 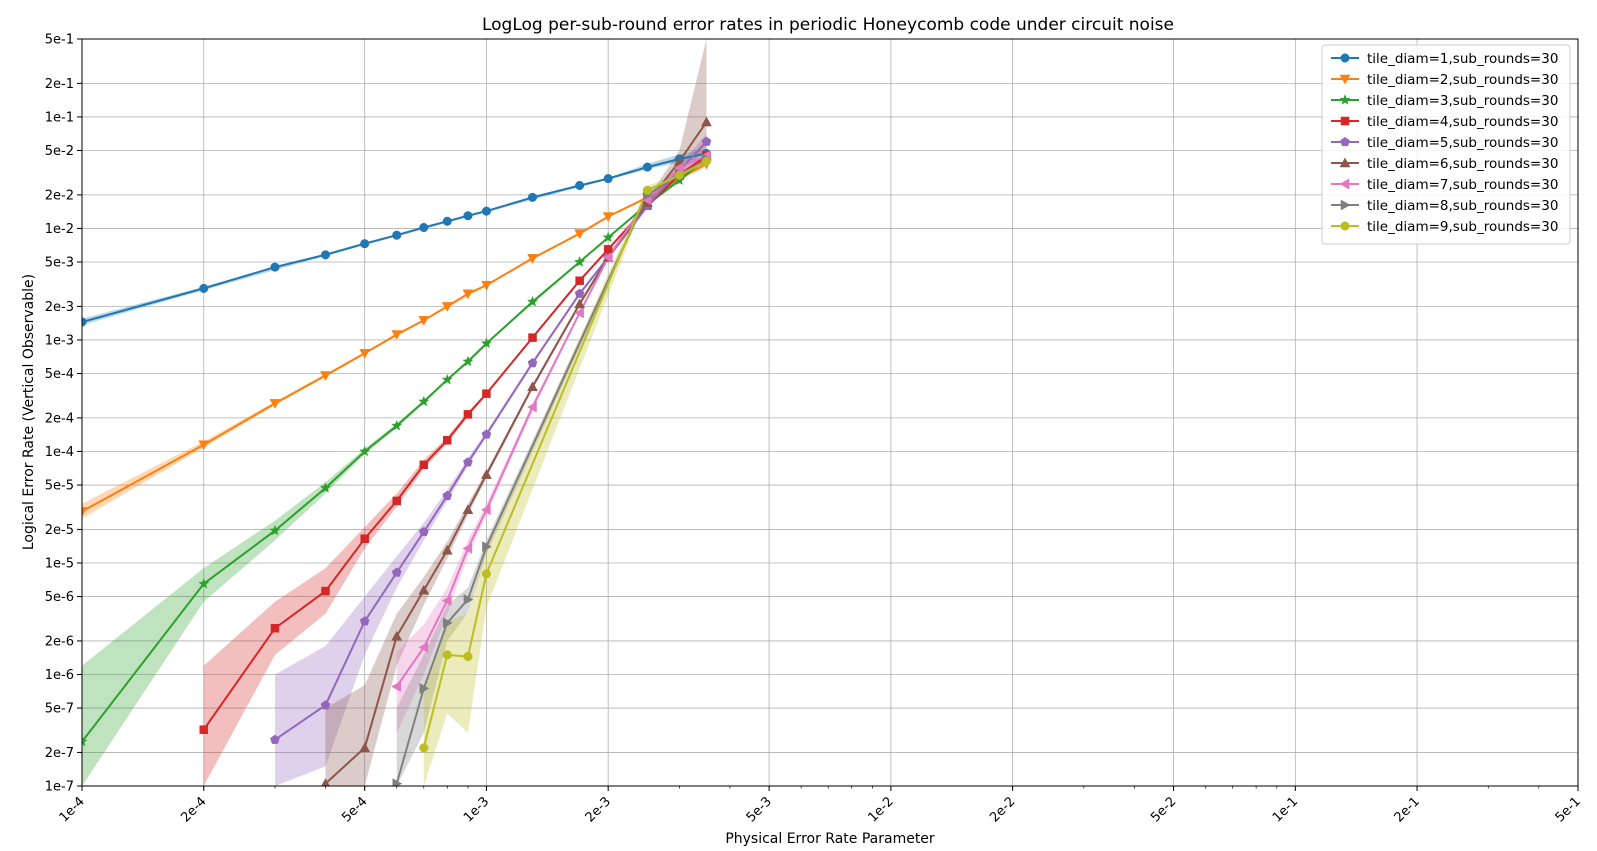 What do you see at coordinates (59, 641) in the screenshot?
I see `y-tick-label: 2e-6` at bounding box center [59, 641].